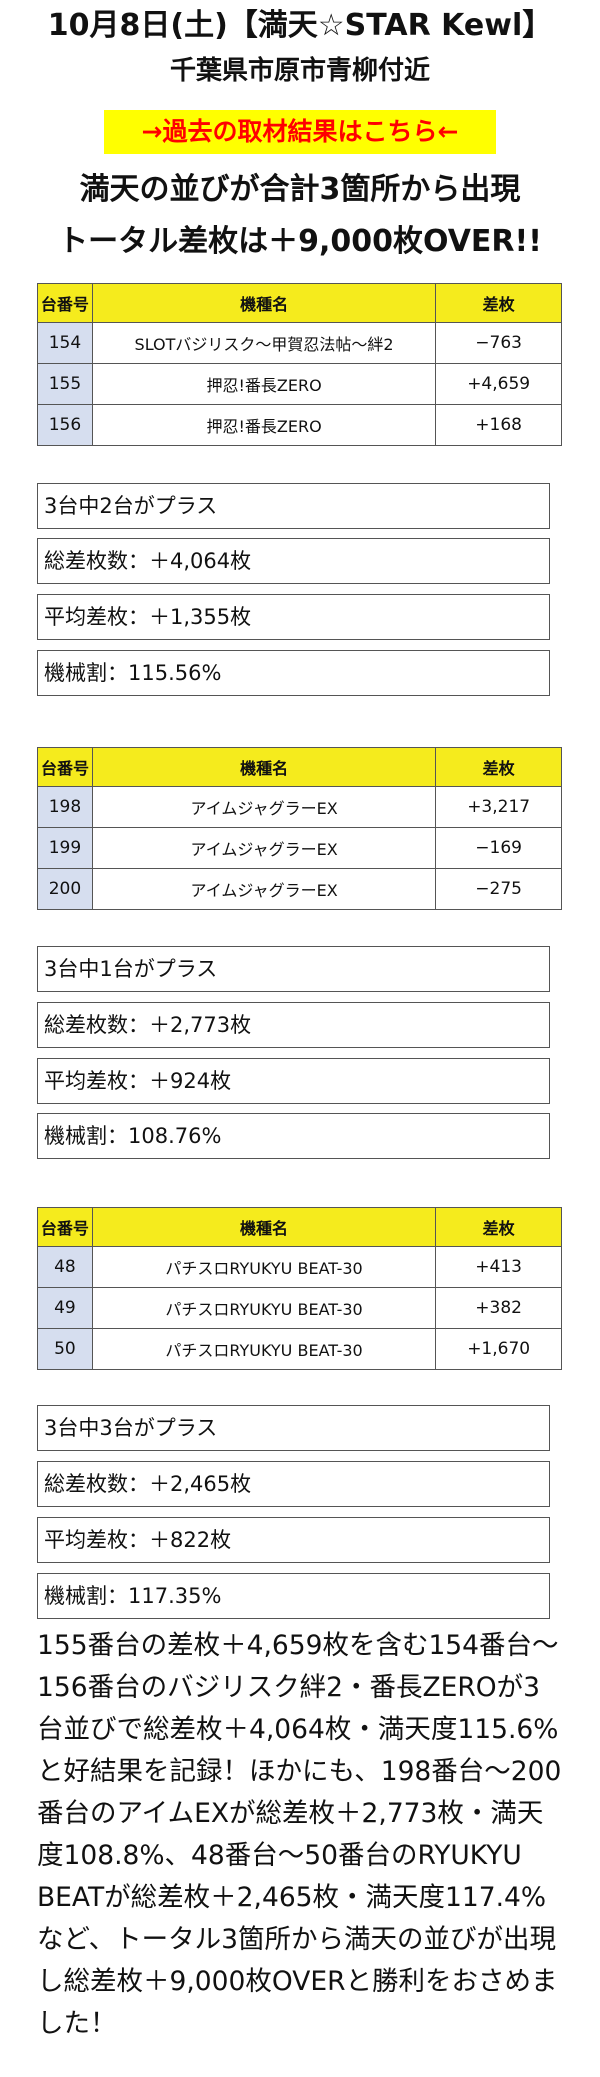 The width and height of the screenshot is (600, 2077). I want to click on machine-no-cell: 48, so click(65, 1267).